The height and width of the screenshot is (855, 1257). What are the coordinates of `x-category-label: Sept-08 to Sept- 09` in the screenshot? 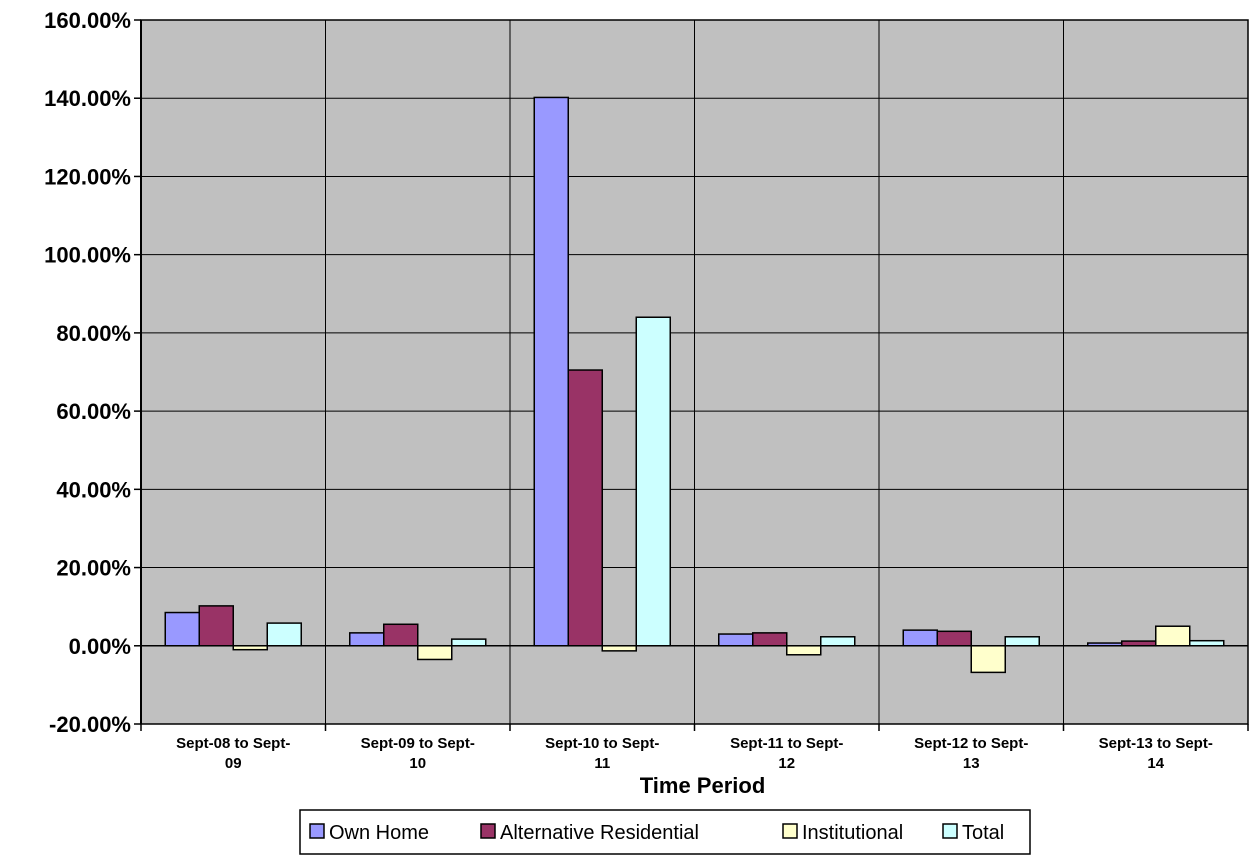 It's located at (233, 753).